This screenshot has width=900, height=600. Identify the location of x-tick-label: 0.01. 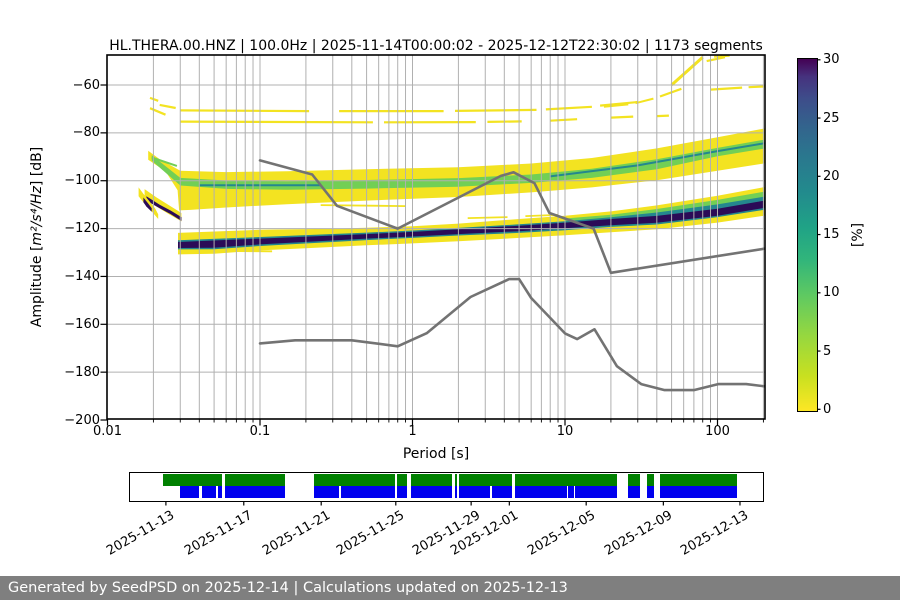
(107, 431).